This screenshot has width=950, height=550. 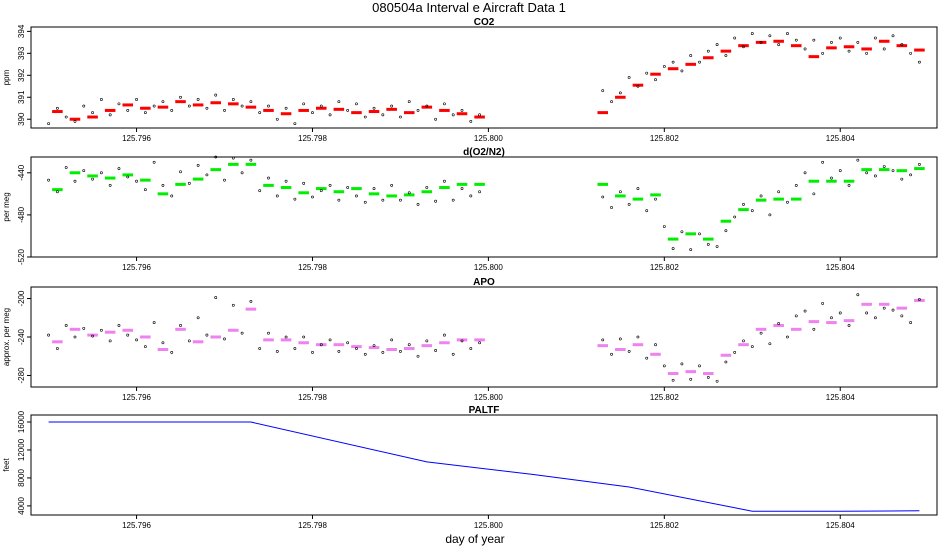 What do you see at coordinates (21, 375) in the screenshot?
I see `y-tick-label: -280` at bounding box center [21, 375].